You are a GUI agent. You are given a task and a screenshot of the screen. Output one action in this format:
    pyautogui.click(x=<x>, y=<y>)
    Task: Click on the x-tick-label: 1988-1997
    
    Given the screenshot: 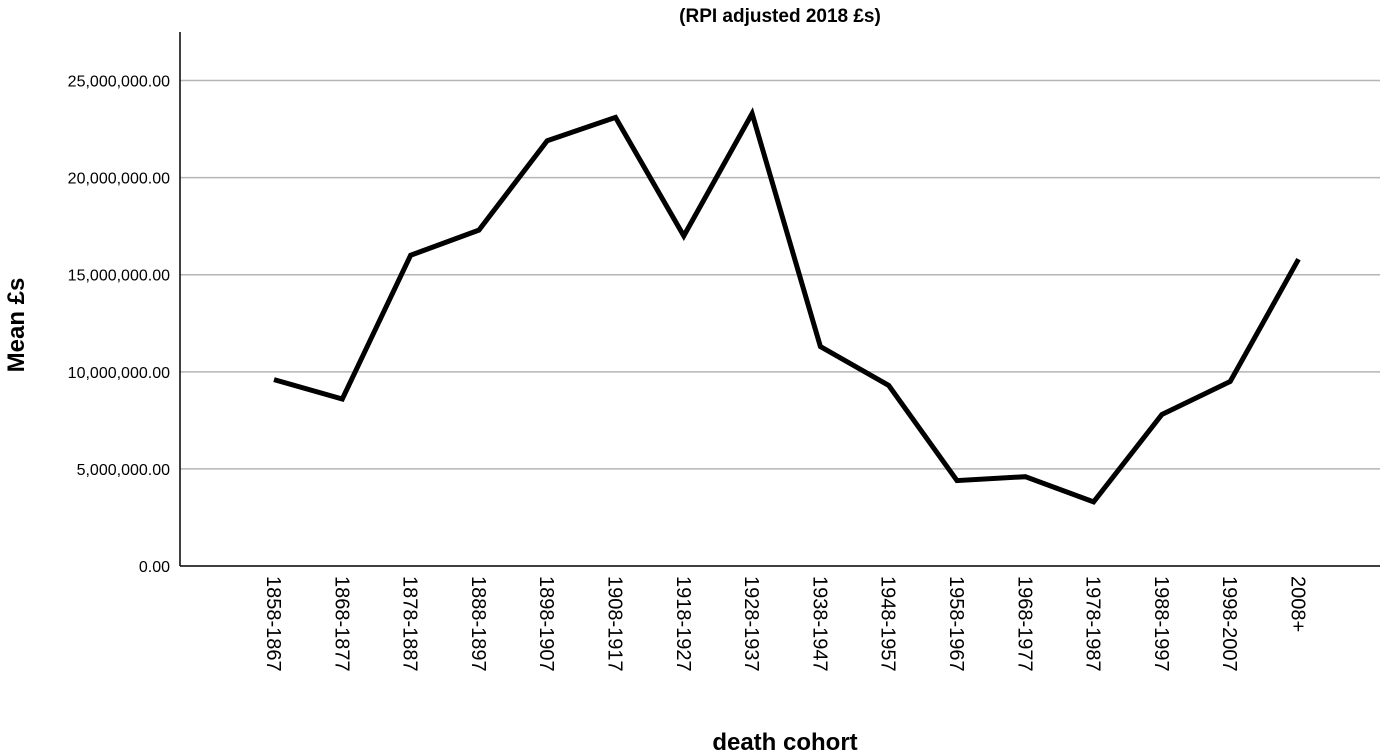 What is the action you would take?
    pyautogui.click(x=1161, y=624)
    